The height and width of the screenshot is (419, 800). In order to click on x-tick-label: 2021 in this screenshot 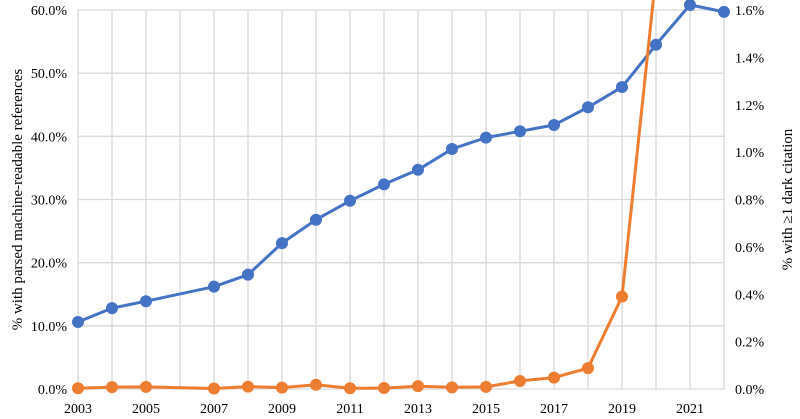, I will do `click(690, 409)`.